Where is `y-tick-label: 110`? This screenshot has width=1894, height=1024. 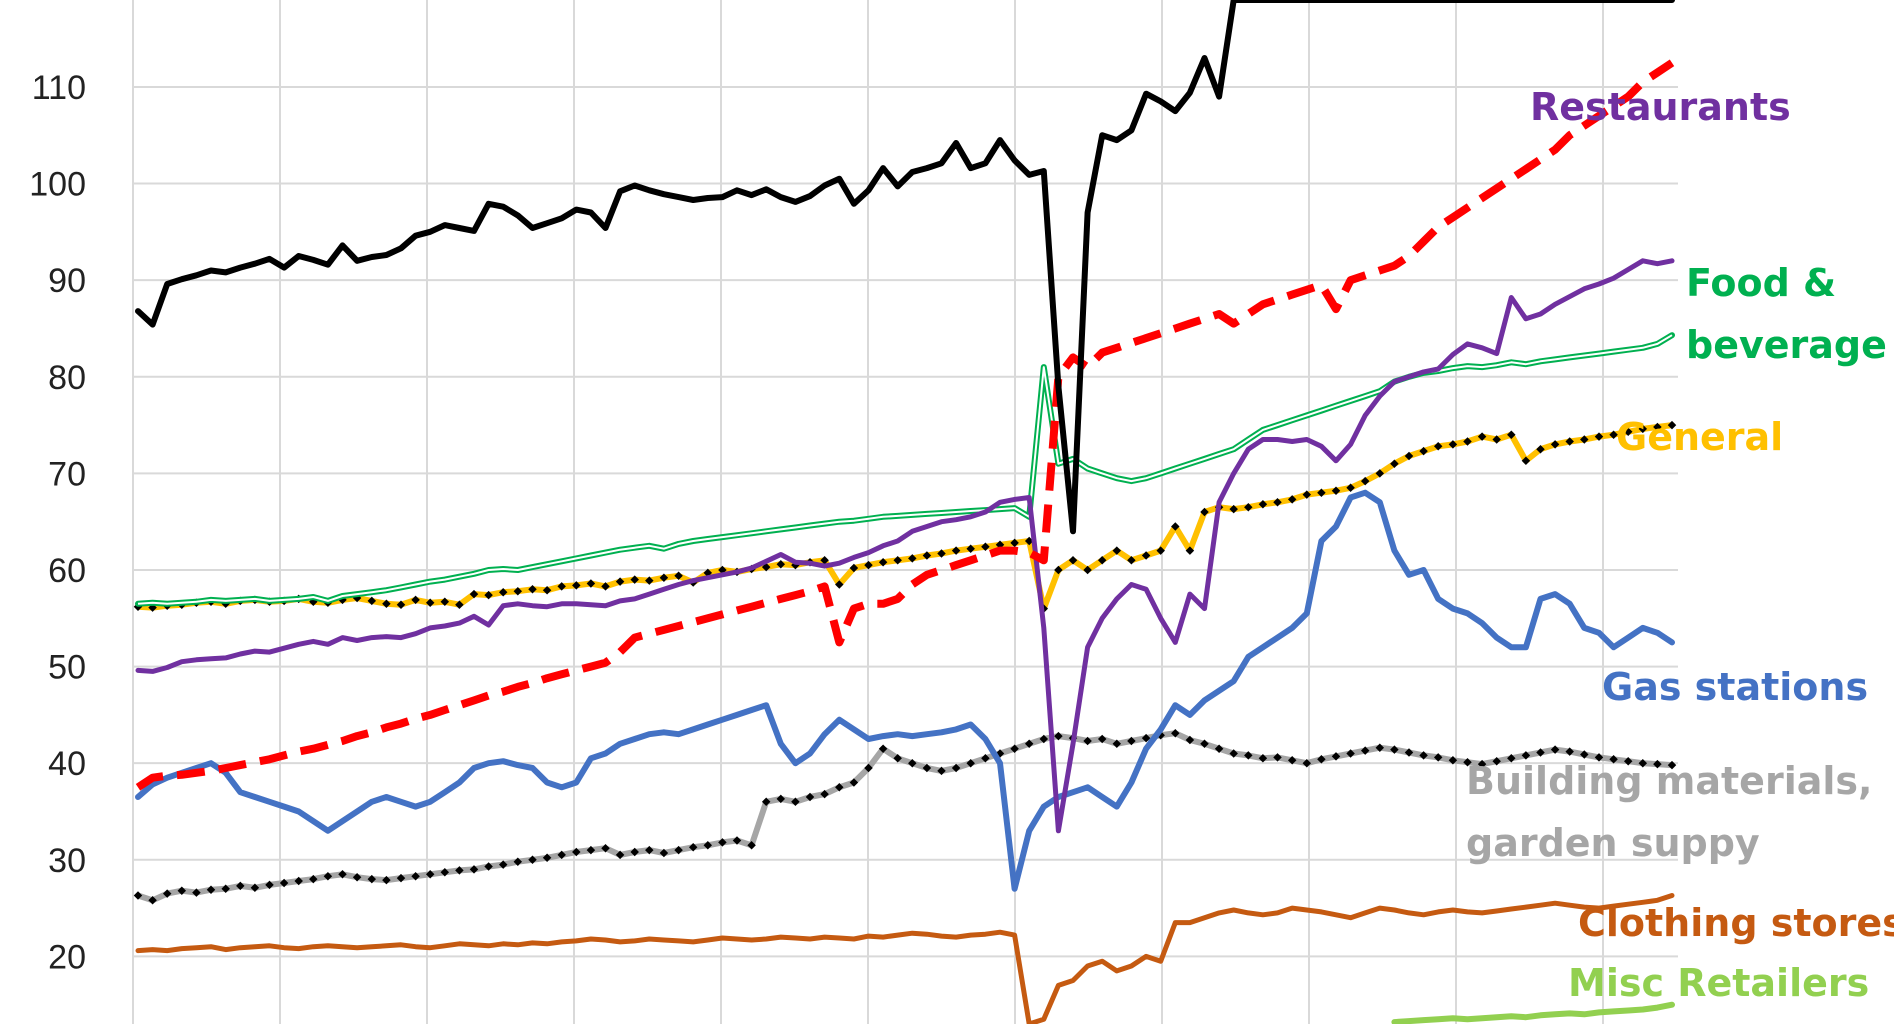
y-tick-label: 110 is located at coordinates (59, 88).